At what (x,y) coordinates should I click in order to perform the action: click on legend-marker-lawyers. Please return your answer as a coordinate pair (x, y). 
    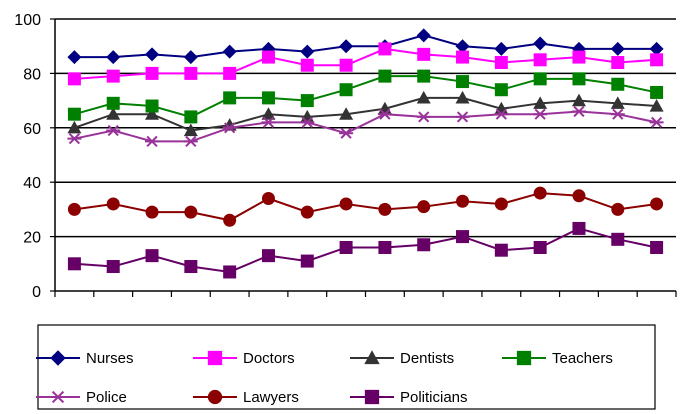
    Looking at the image, I should click on (215, 397).